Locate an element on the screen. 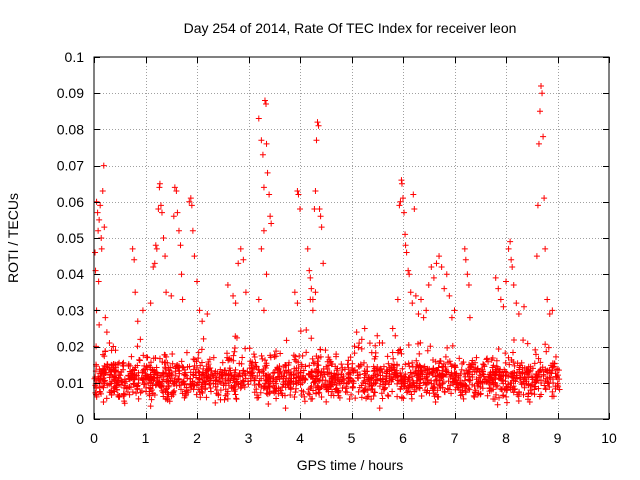 This screenshot has width=640, height=480. x-tick-label: 3 is located at coordinates (249, 438).